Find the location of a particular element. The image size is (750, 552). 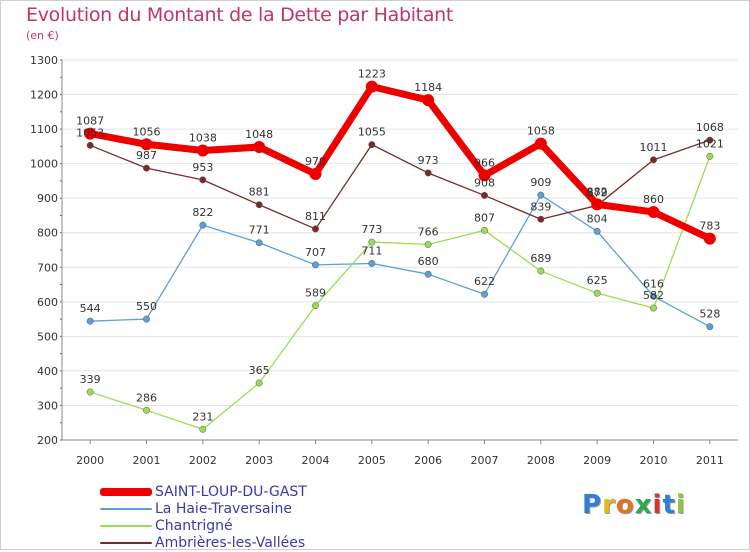

x-tick-label-2001: 2001 is located at coordinates (147, 460).